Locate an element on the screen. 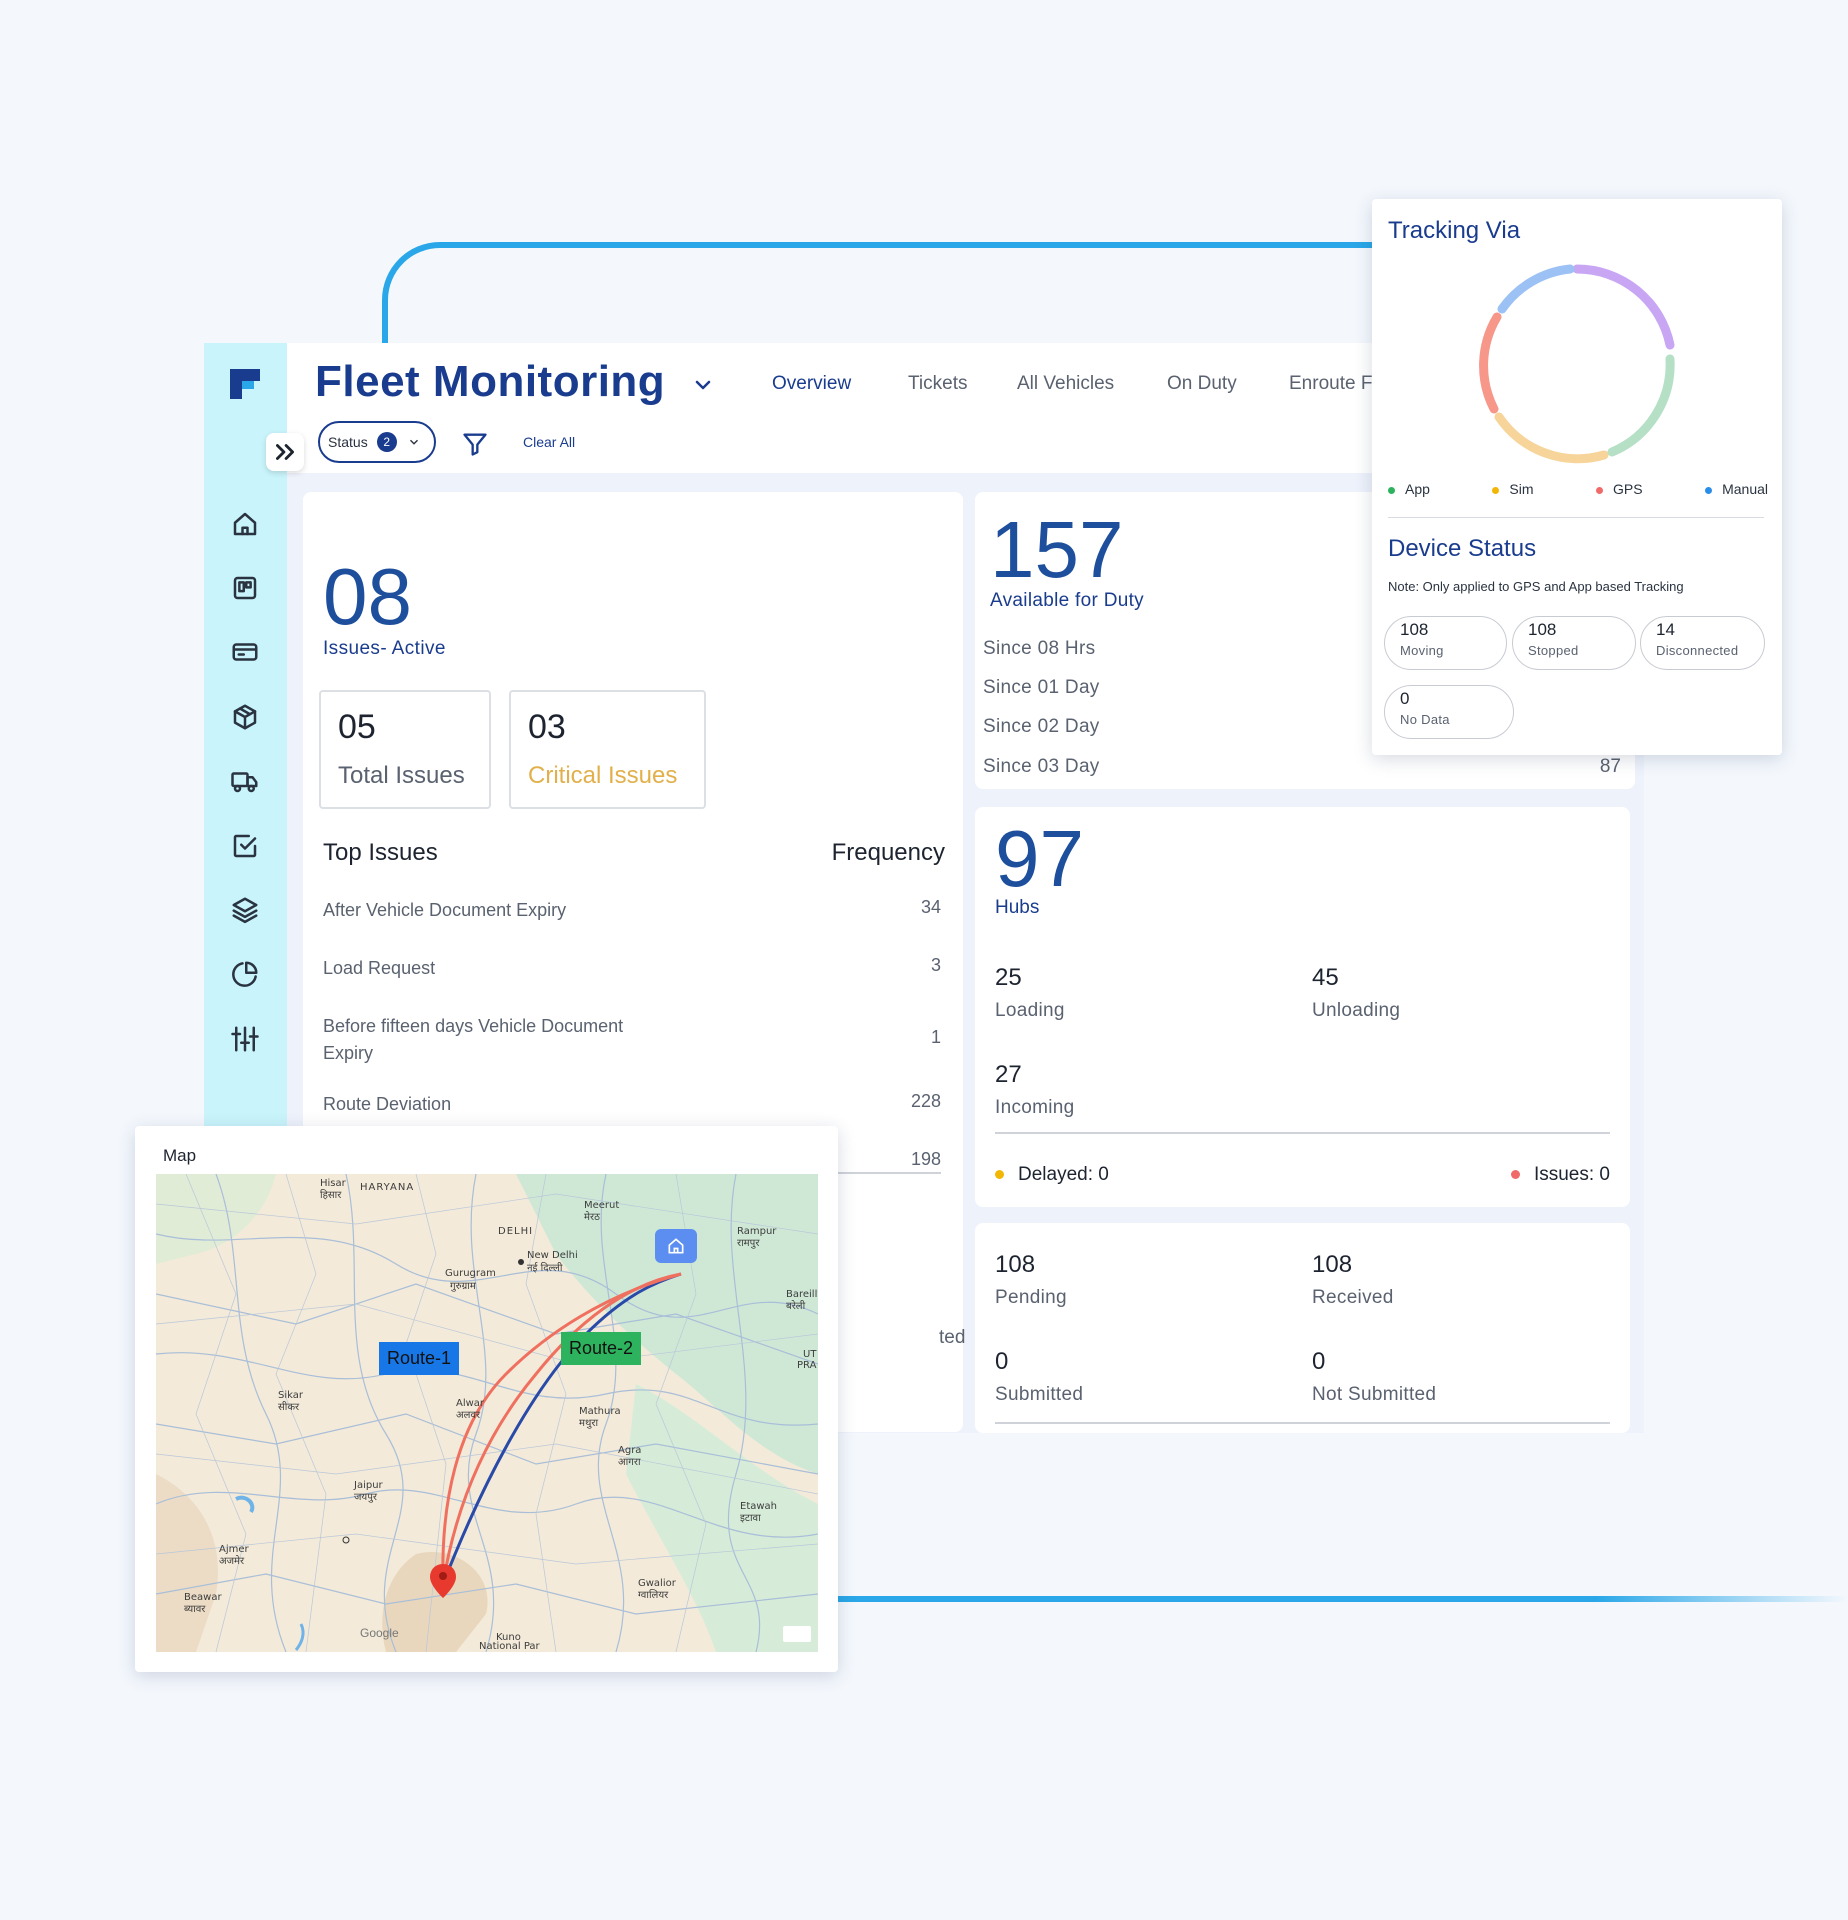 The height and width of the screenshot is (1920, 1848). expand-sidebar-button is located at coordinates (285, 452).